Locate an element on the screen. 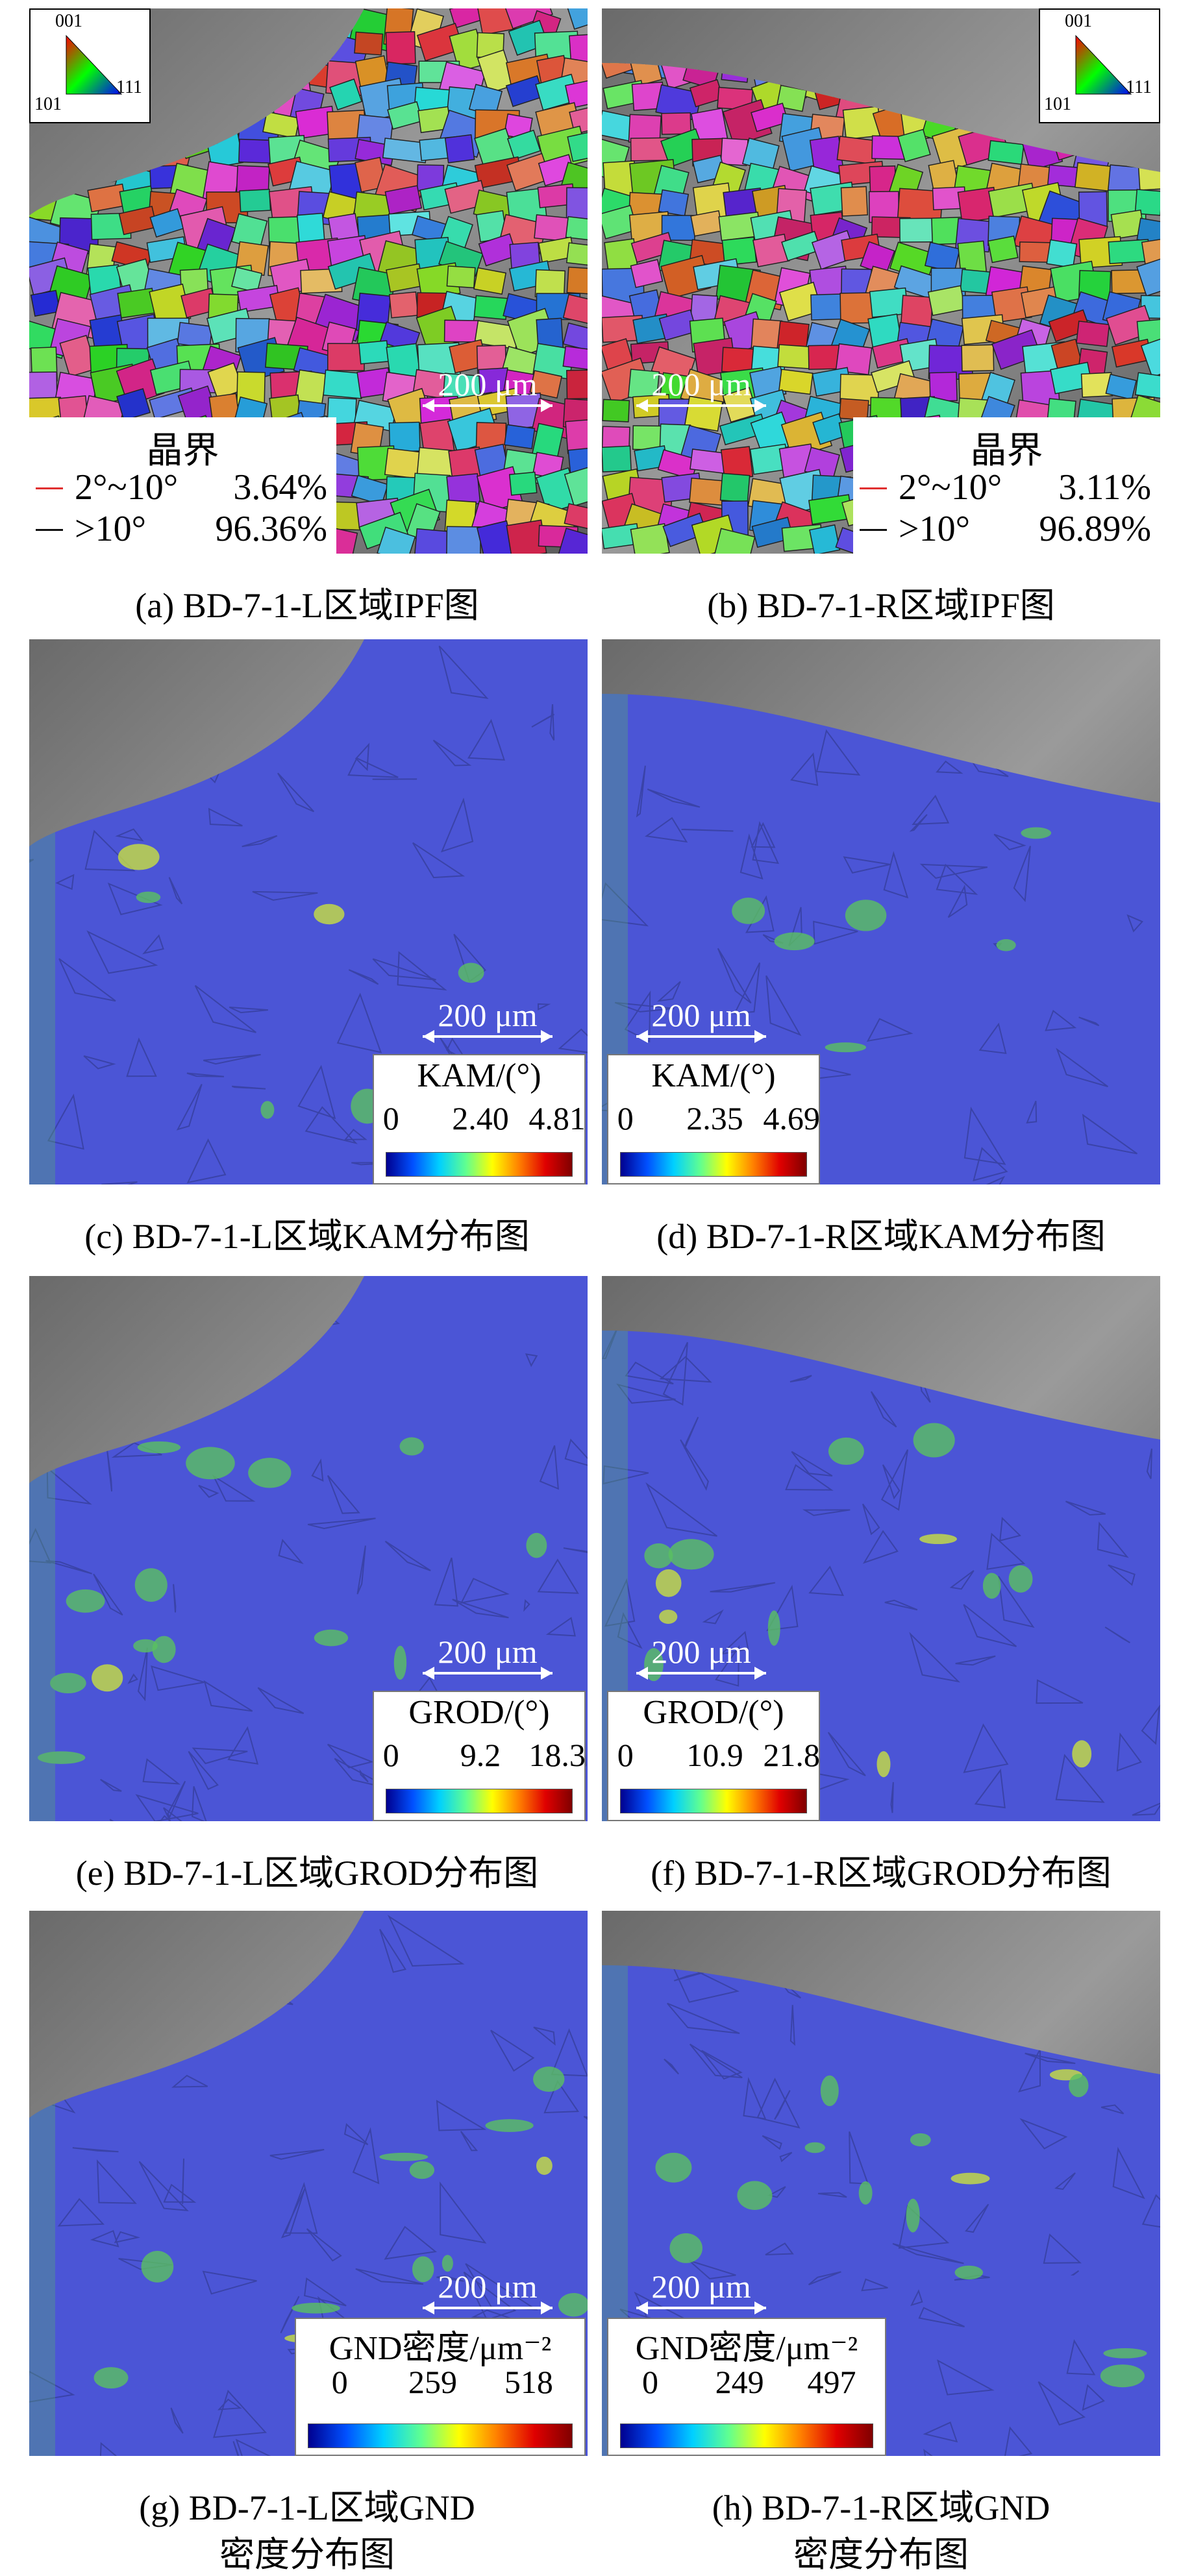 Image resolution: width=1181 pixels, height=2576 pixels. colorbar-tick-label: 518 is located at coordinates (528, 2382).